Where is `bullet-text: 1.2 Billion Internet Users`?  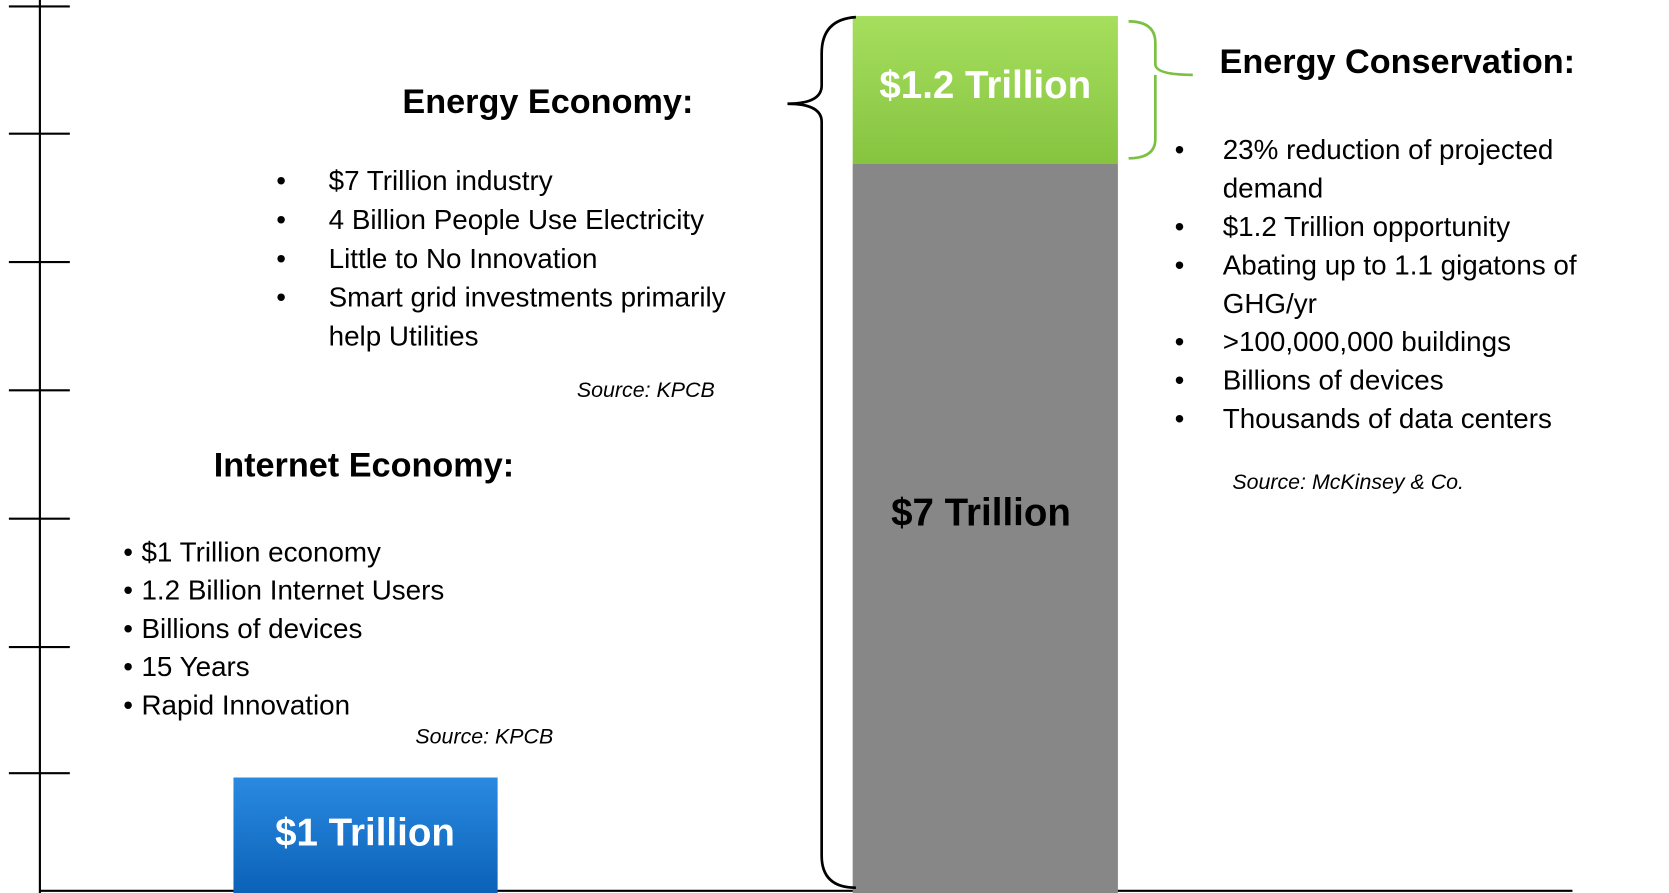
bullet-text: 1.2 Billion Internet Users is located at coordinates (292, 590).